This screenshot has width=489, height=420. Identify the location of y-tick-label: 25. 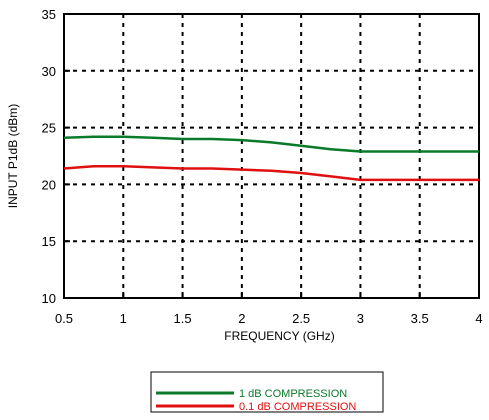
(49, 128).